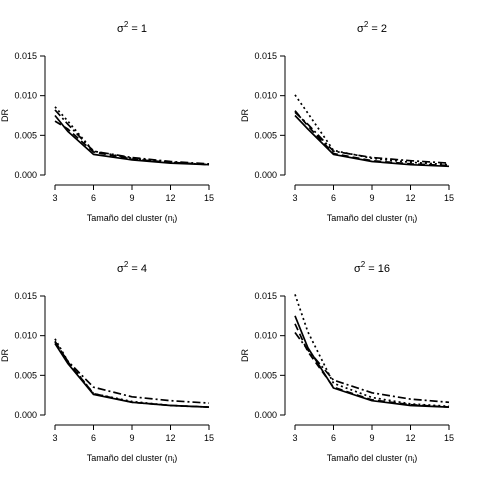  I want to click on panel-title-rest: = 1, so click(137, 29).